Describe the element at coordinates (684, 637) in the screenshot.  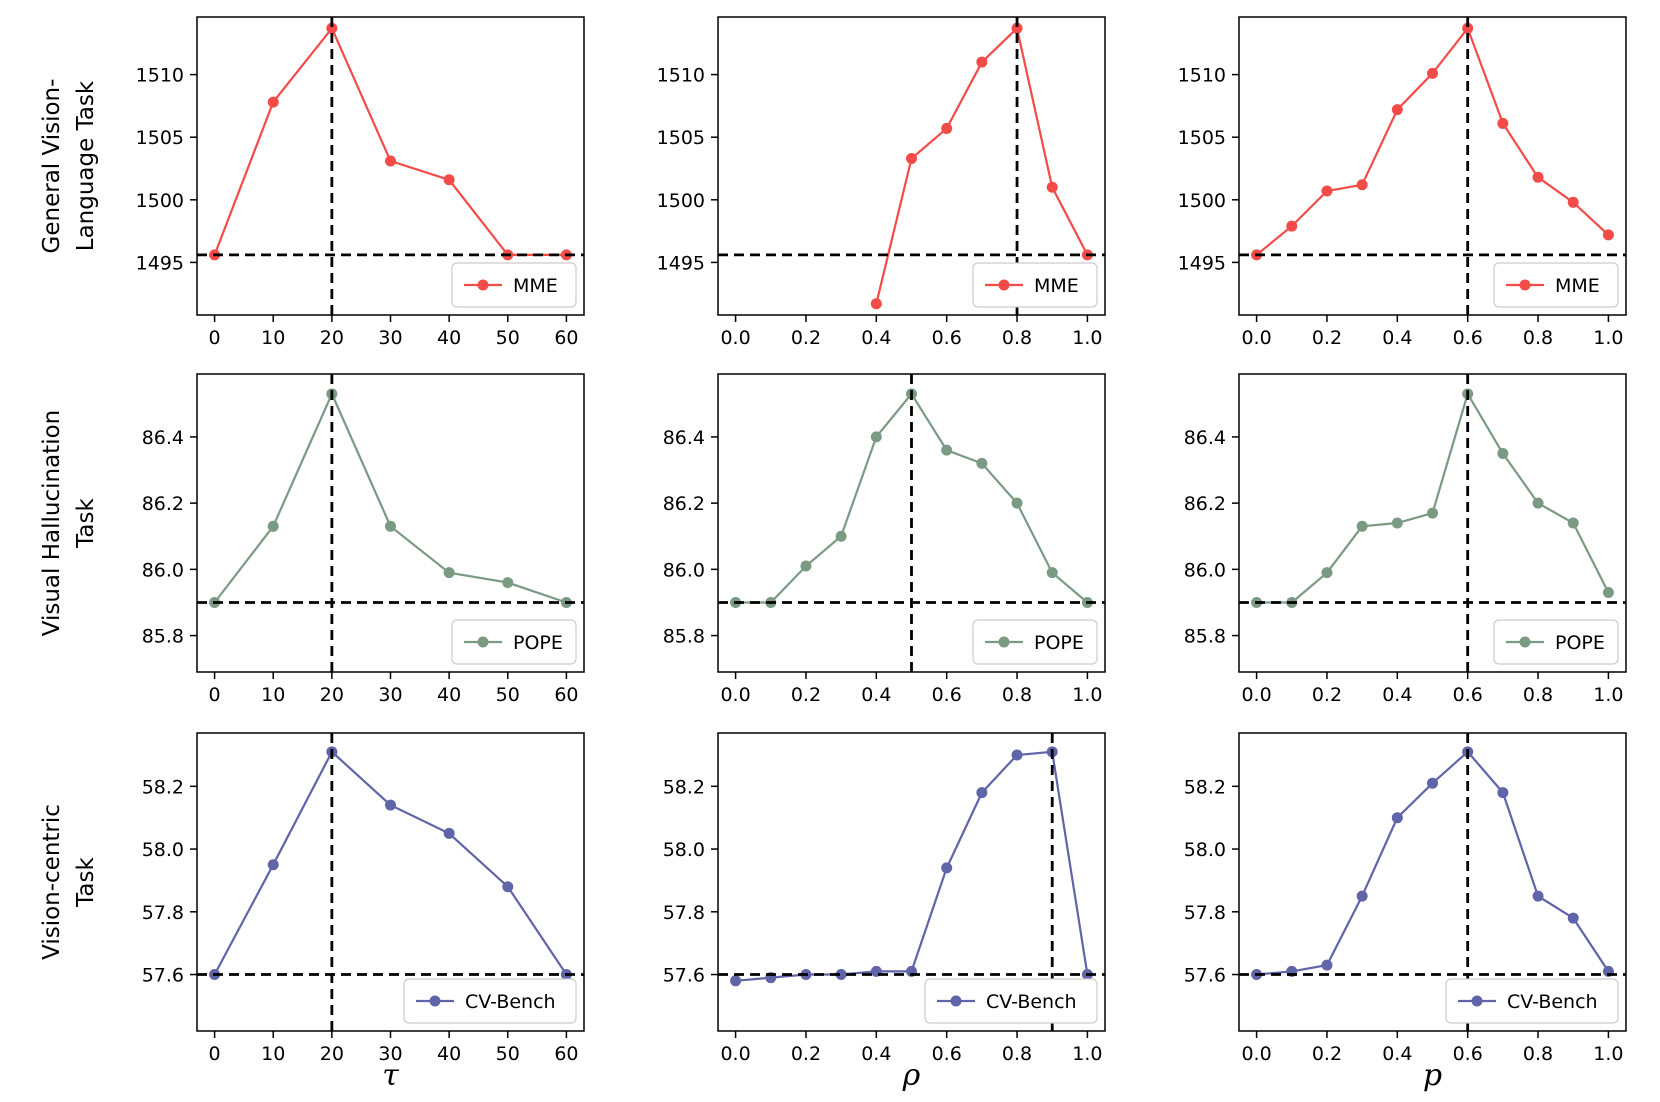
I see `y-tick-label: 85.8` at that location.